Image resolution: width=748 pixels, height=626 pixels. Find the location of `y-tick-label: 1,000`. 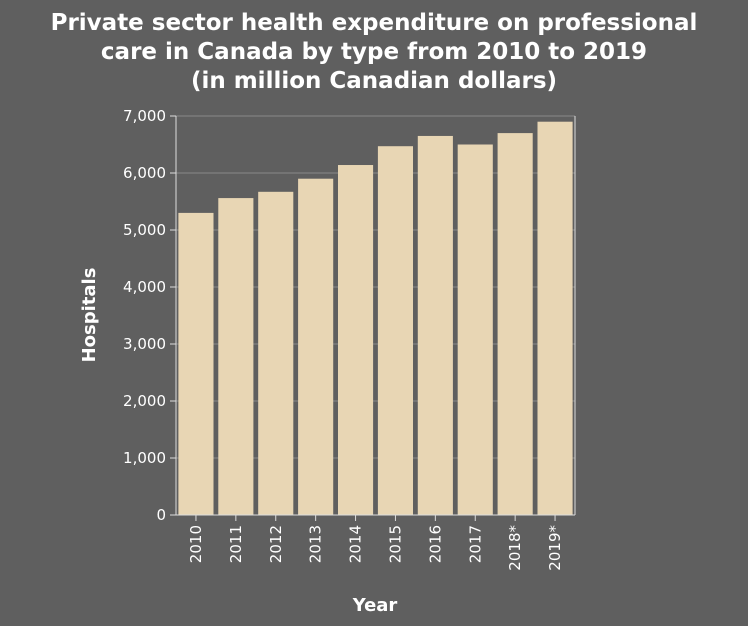

y-tick-label: 1,000 is located at coordinates (144, 458).